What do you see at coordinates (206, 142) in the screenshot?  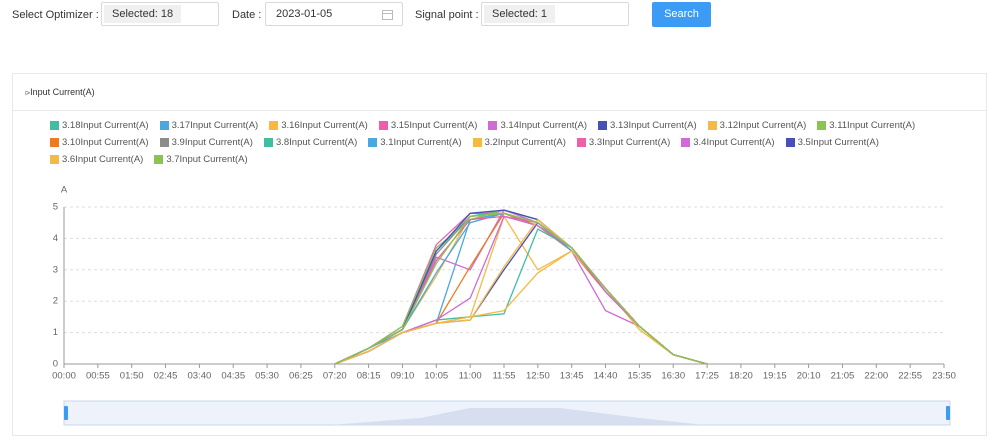 I see `legend-item: 3.9Input Current(A)` at bounding box center [206, 142].